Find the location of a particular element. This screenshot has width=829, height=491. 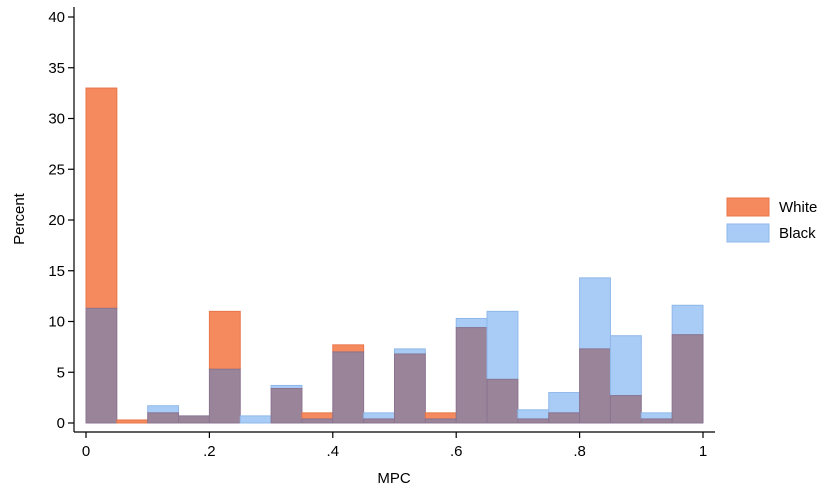

x-tick-label: 0 is located at coordinates (86, 451).